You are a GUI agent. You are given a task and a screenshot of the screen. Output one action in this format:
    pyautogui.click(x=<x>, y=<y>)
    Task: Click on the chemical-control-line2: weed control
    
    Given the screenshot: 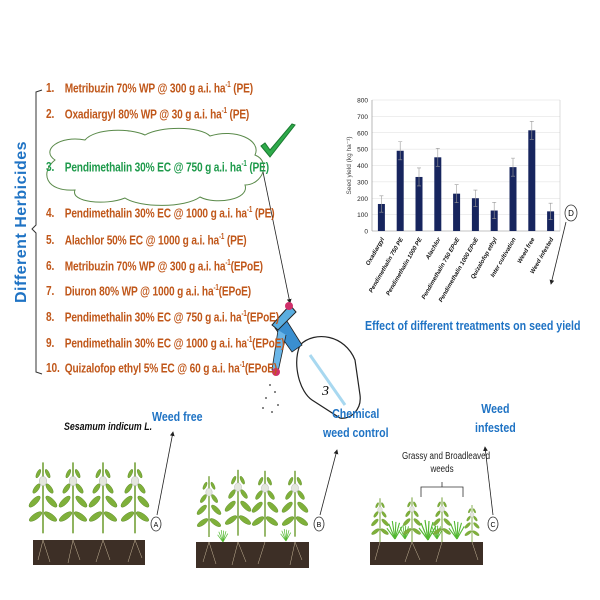 What is the action you would take?
    pyautogui.click(x=356, y=433)
    